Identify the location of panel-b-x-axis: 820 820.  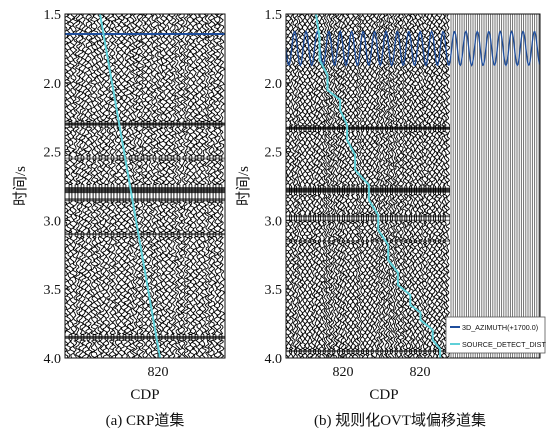
(382, 366).